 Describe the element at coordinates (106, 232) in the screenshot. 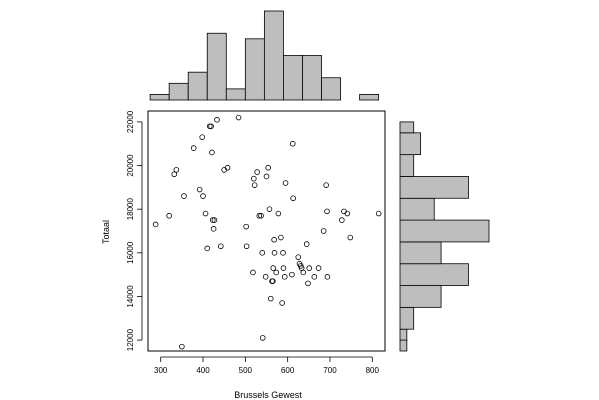

I see `y-axis-label: Totaal` at that location.